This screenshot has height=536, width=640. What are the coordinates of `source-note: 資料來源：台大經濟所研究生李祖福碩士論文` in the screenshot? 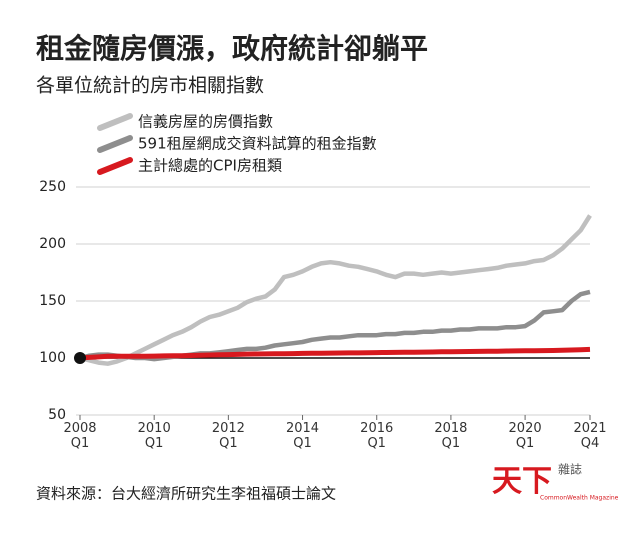 It's located at (186, 494).